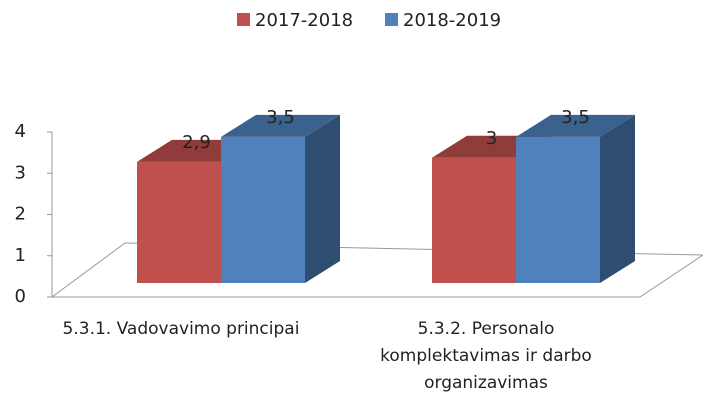  What do you see at coordinates (20, 214) in the screenshot?
I see `y-tick-label: 2` at bounding box center [20, 214].